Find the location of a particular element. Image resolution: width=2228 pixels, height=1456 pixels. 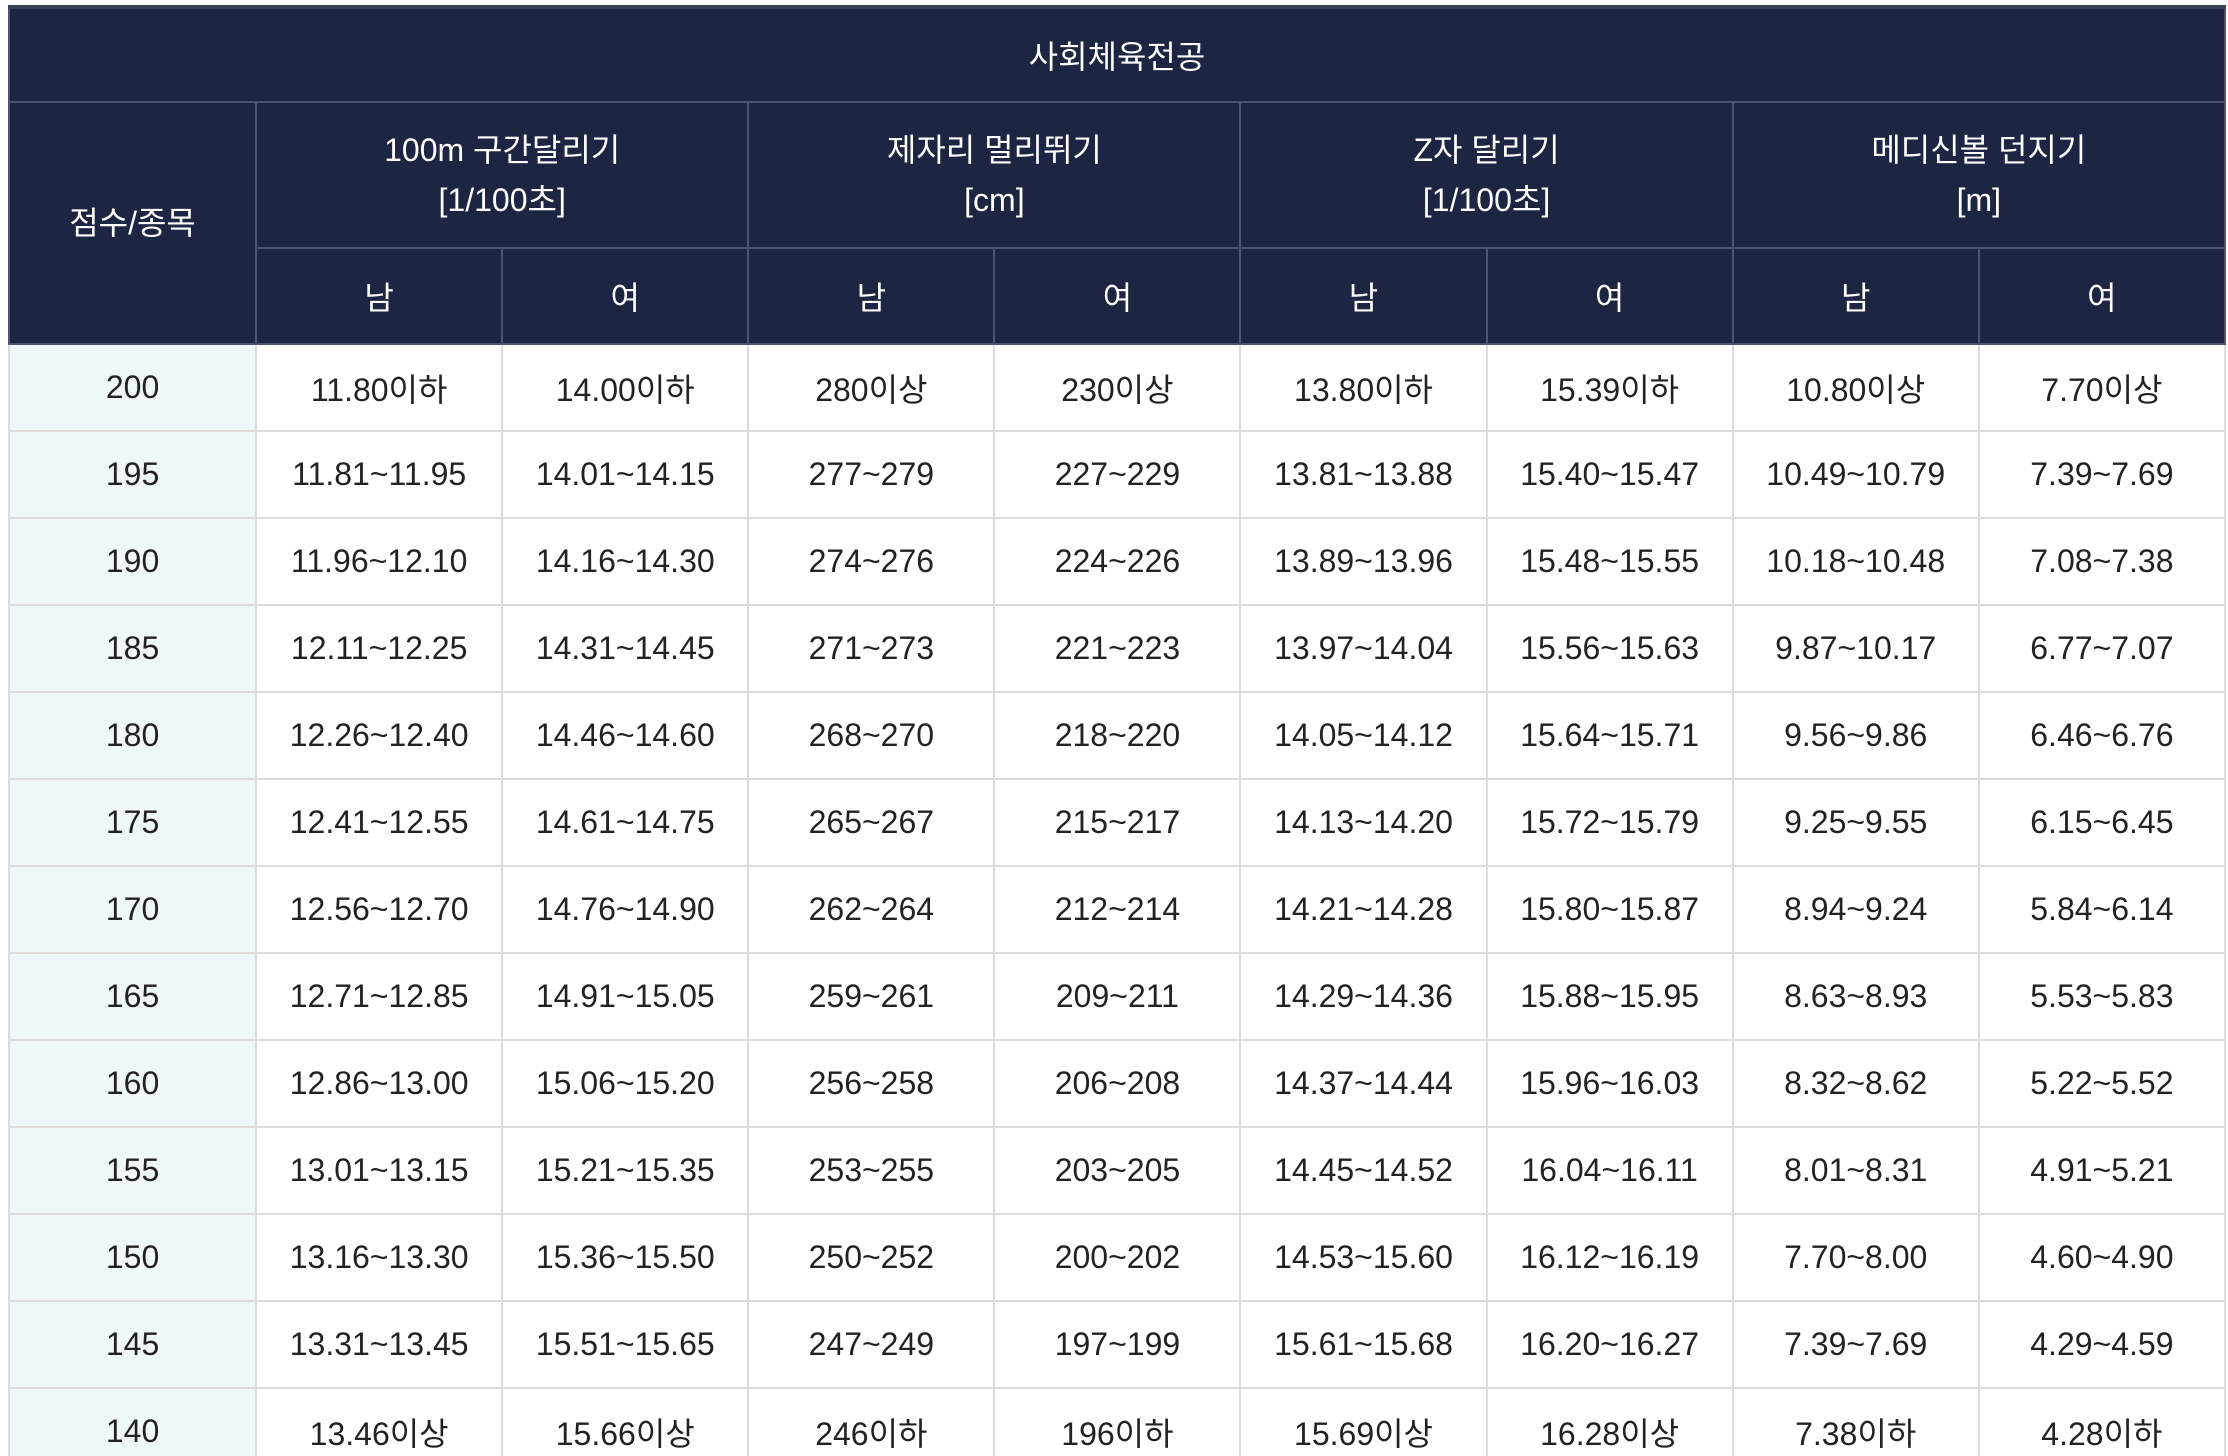

score-cell: 140 is located at coordinates (132, 1421).